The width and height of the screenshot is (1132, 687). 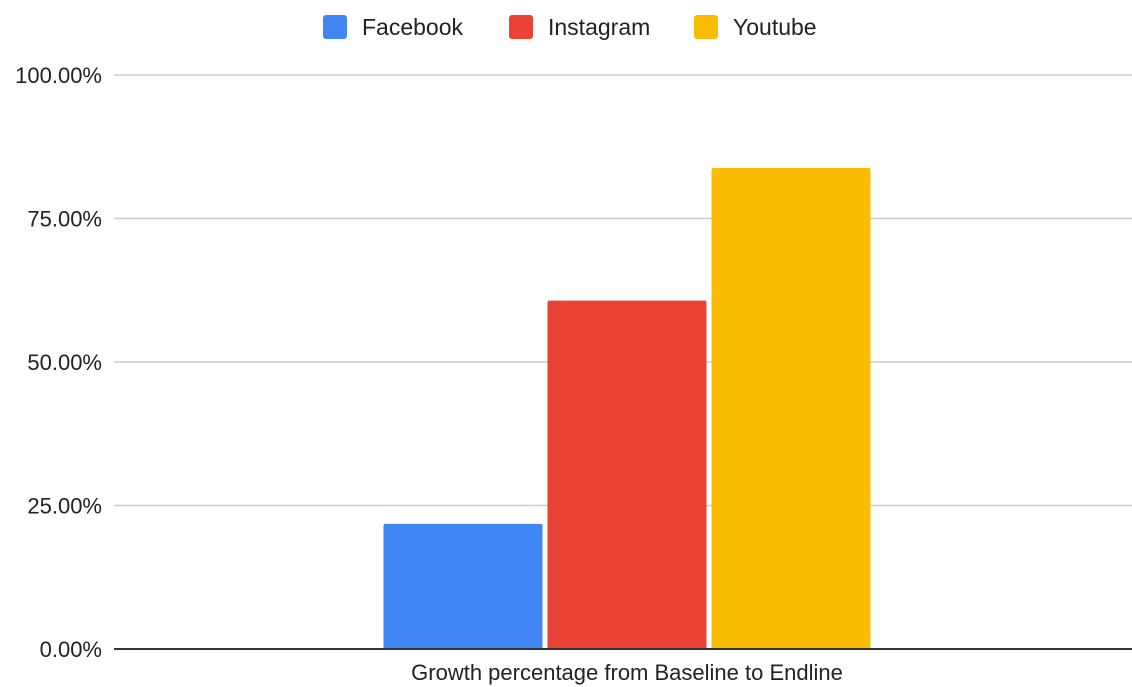 I want to click on y-tick-label: 75.00%, so click(x=64, y=219).